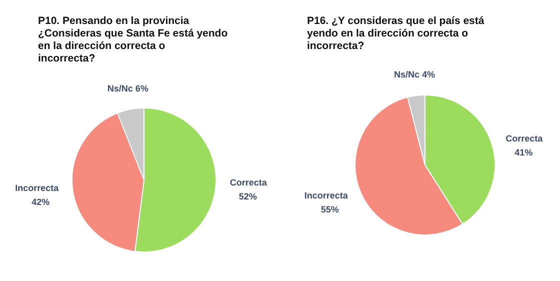  Describe the element at coordinates (41, 201) in the screenshot. I see `data-label: 42%` at that location.